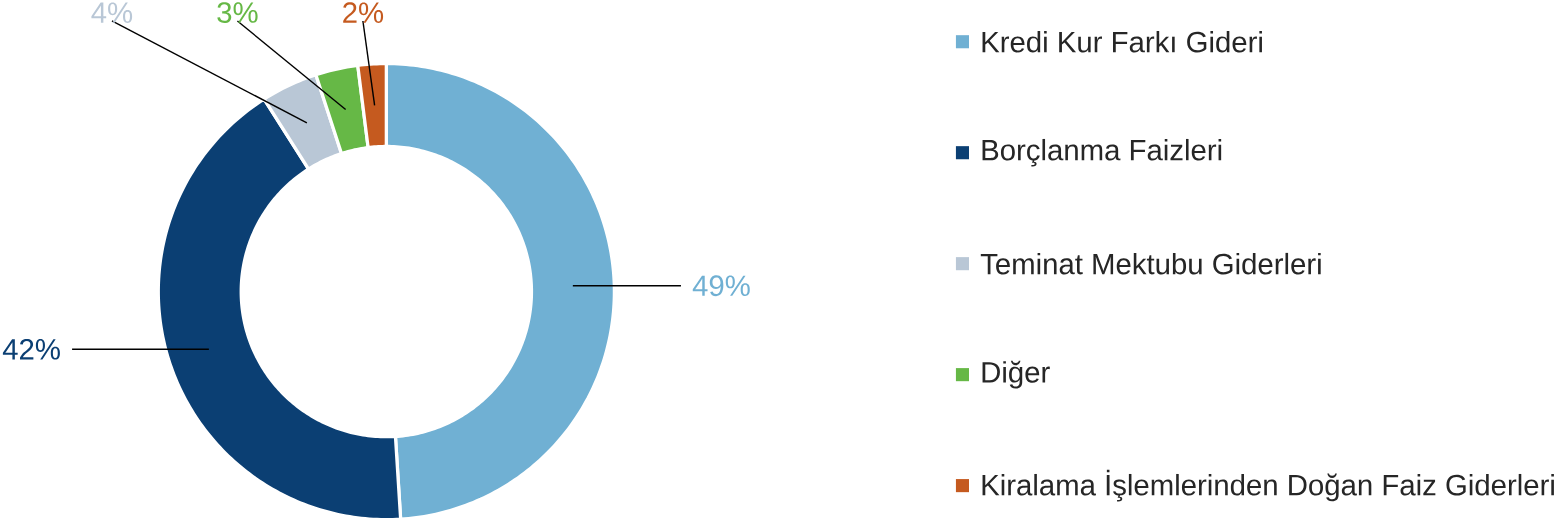  Describe the element at coordinates (1268, 485) in the screenshot. I see `legend-label: Kiralama İşlemlerinden Doğan Faiz Giderleri` at that location.